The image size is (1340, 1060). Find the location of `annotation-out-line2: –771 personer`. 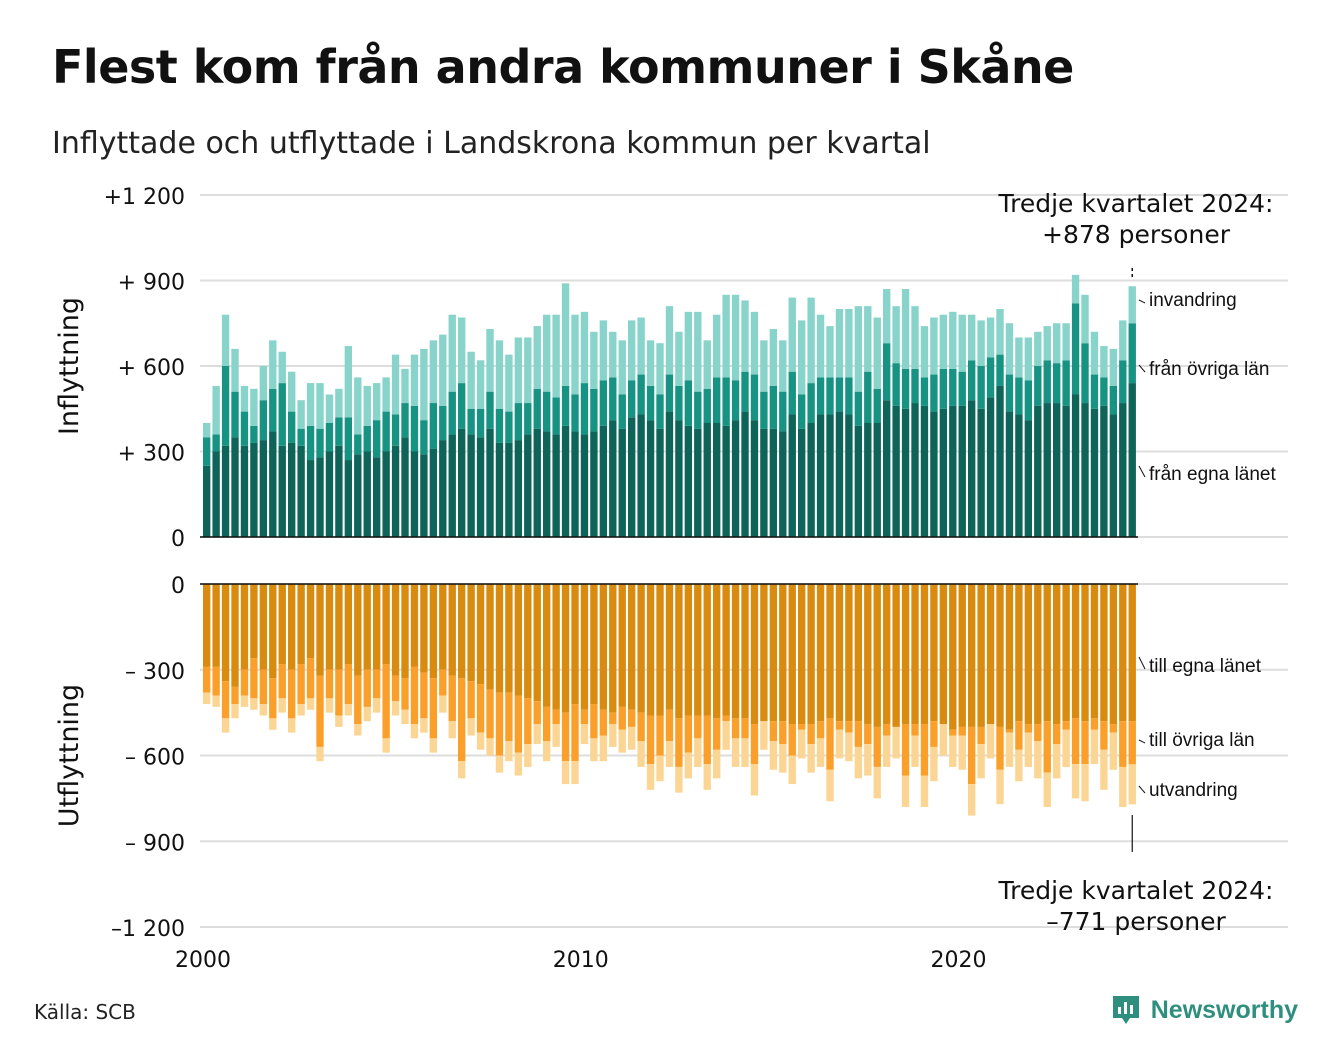

annotation-out-line2: –771 personer is located at coordinates (1136, 921).